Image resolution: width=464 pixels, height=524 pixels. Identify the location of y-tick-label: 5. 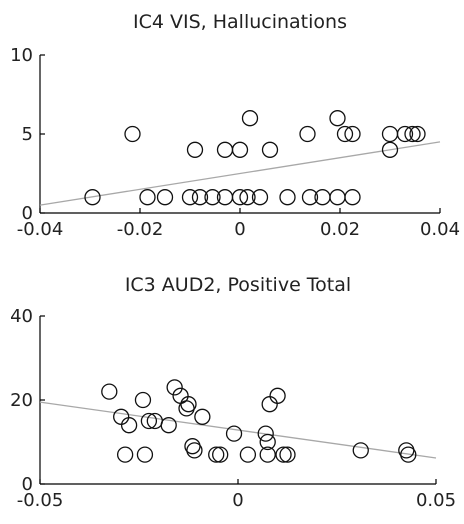
(27, 134).